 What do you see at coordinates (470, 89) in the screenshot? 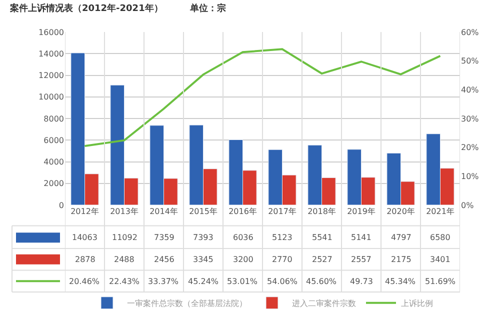
I see `y2-tick-label: 40%` at bounding box center [470, 89].